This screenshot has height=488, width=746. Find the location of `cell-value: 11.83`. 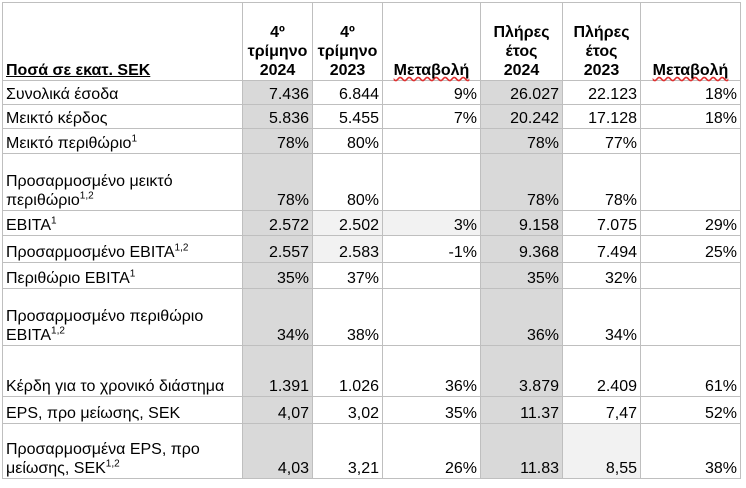

cell-value: 11.83 is located at coordinates (539, 468).